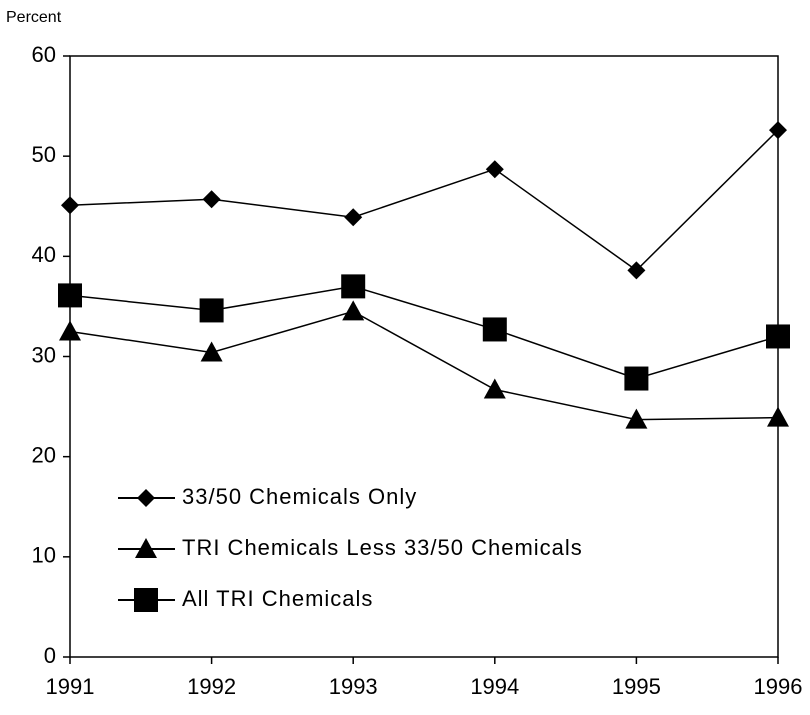 The height and width of the screenshot is (715, 810). I want to click on y-tick-label: 10, so click(44, 555).